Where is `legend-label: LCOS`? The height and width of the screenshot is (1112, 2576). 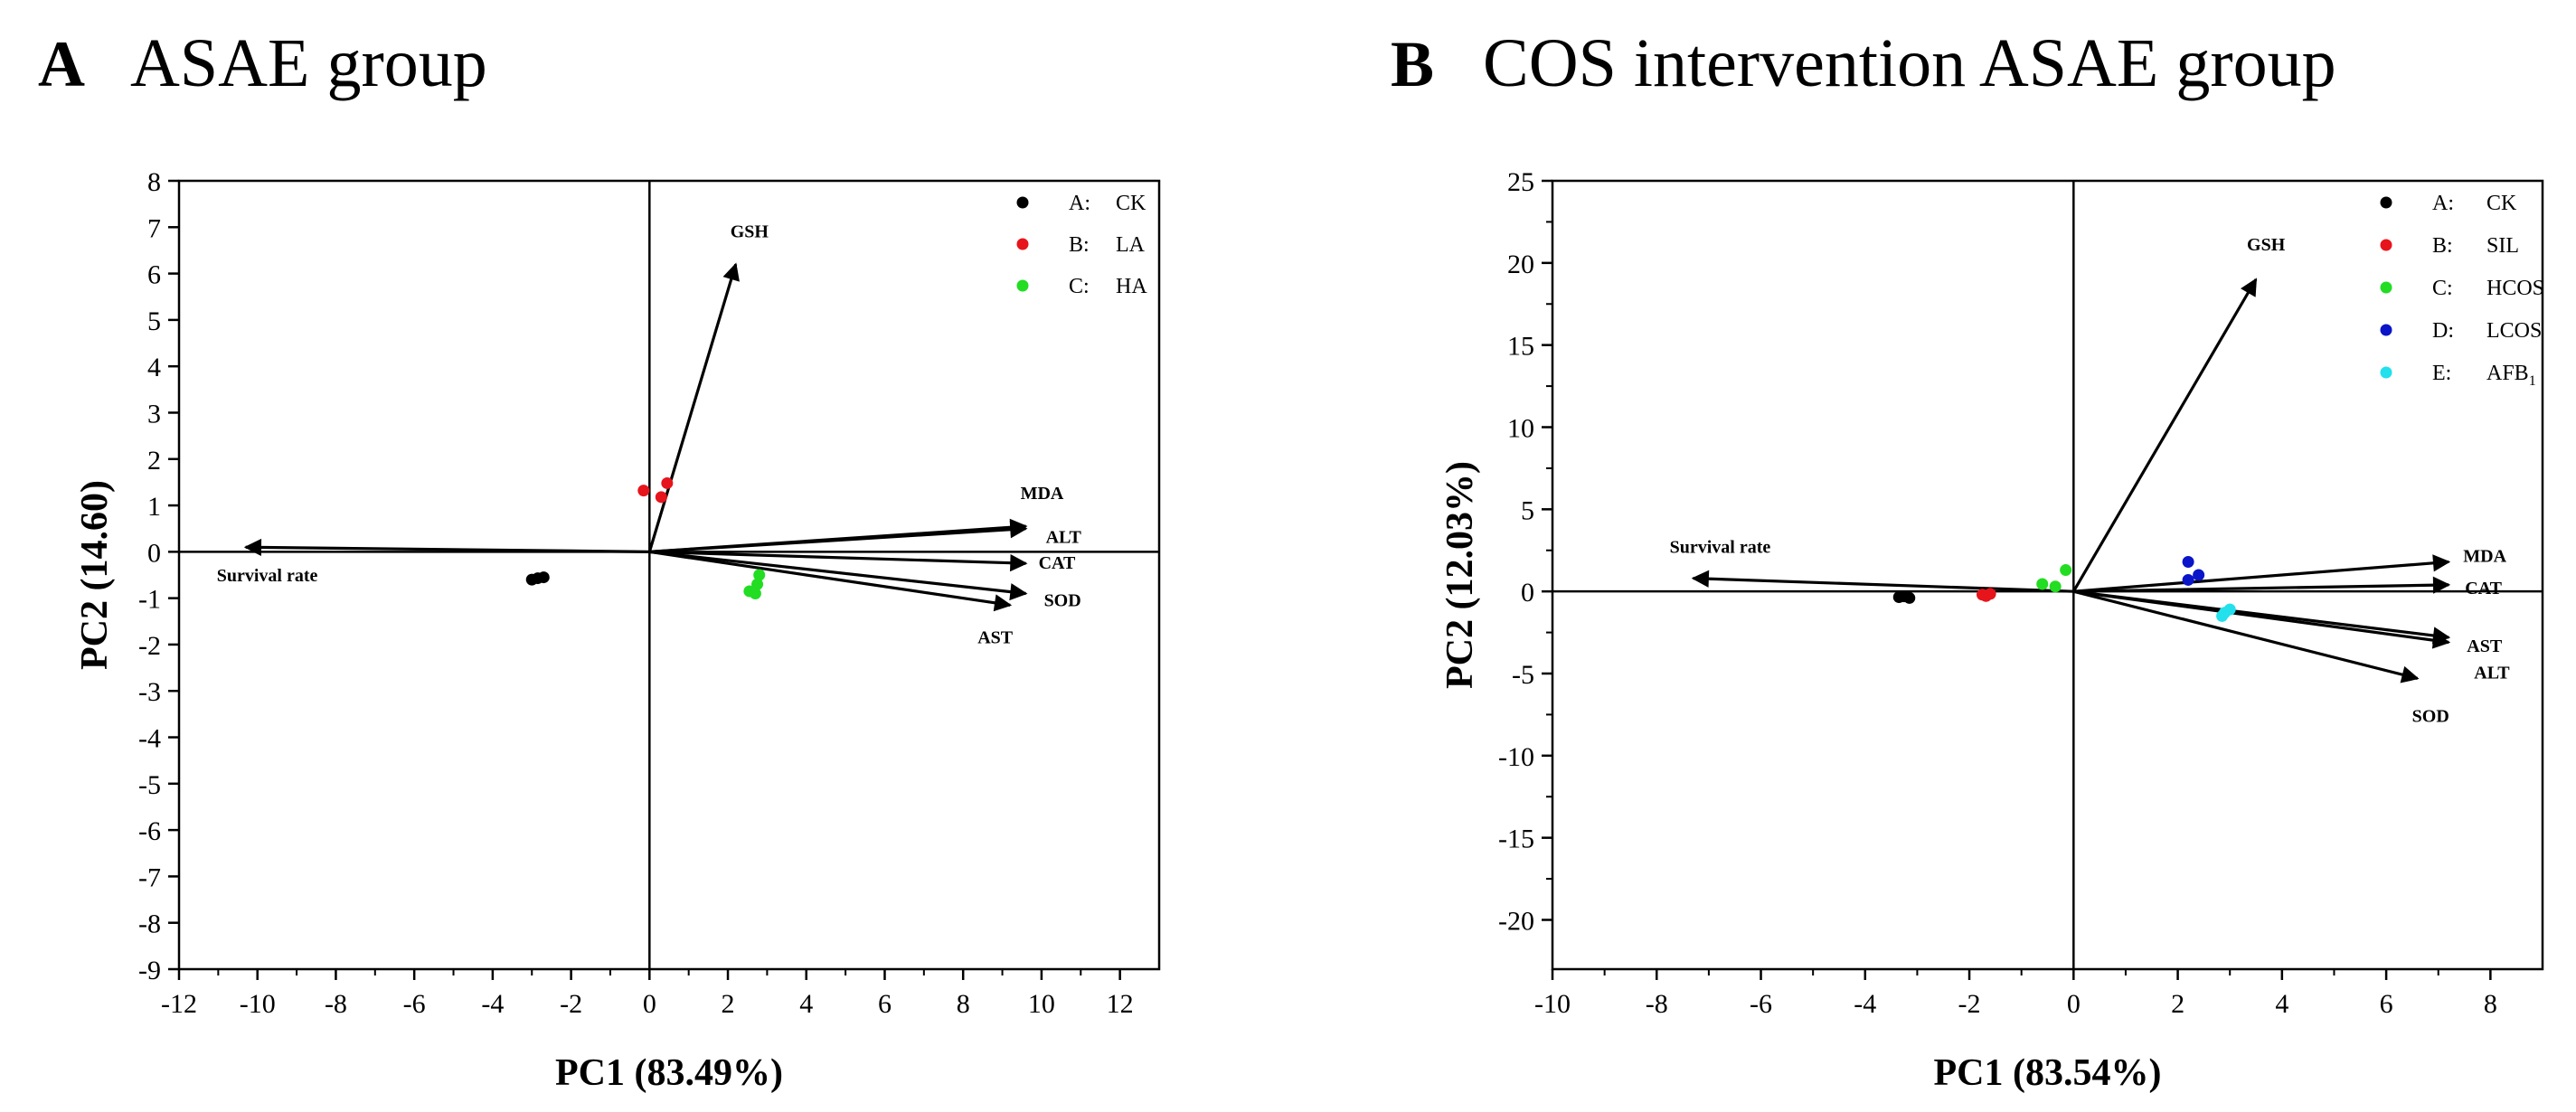
legend-label: LCOS is located at coordinates (2514, 331).